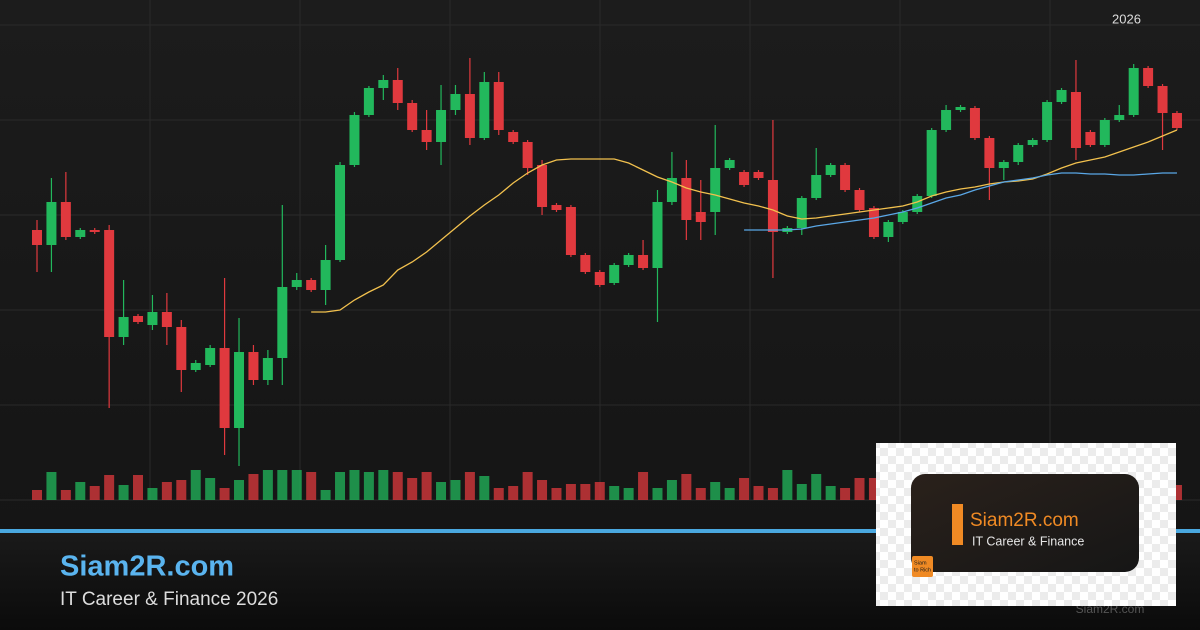 The width and height of the screenshot is (1200, 630). Describe the element at coordinates (1126, 18) in the screenshot. I see `x-tick-label: 2026` at that location.